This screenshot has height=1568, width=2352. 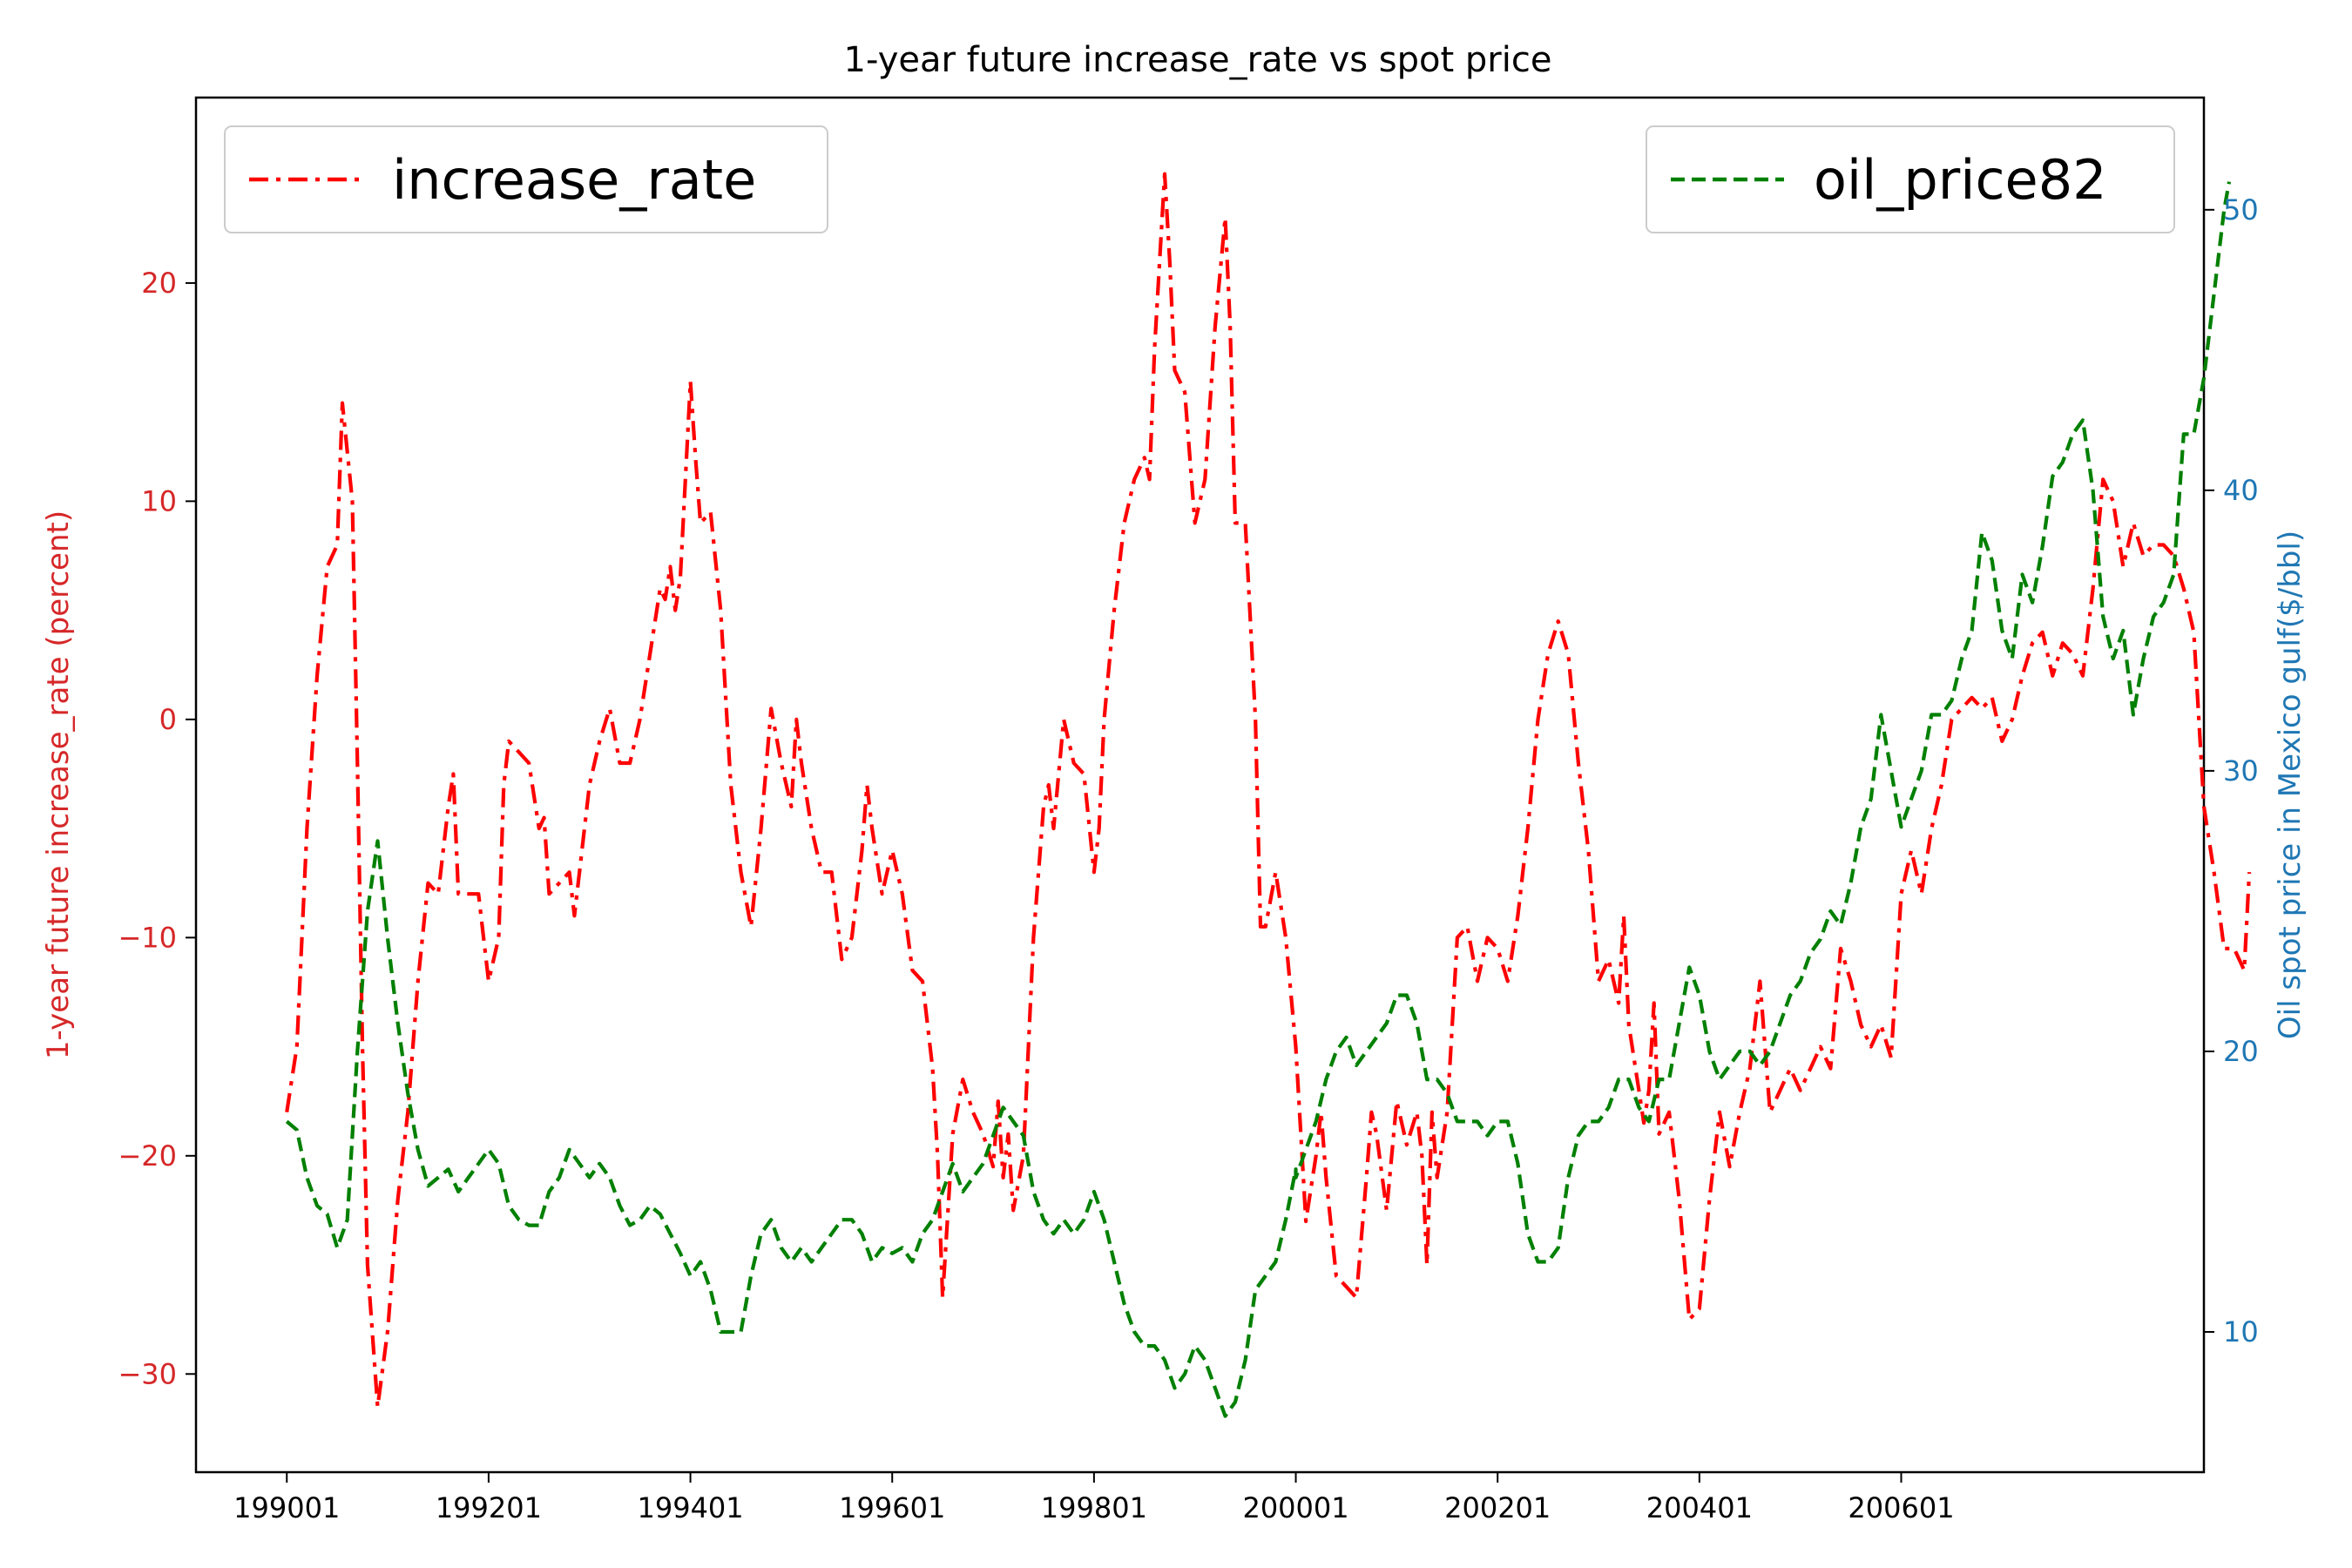 What do you see at coordinates (168, 719) in the screenshot?
I see `y-left-tick-label: 0` at bounding box center [168, 719].